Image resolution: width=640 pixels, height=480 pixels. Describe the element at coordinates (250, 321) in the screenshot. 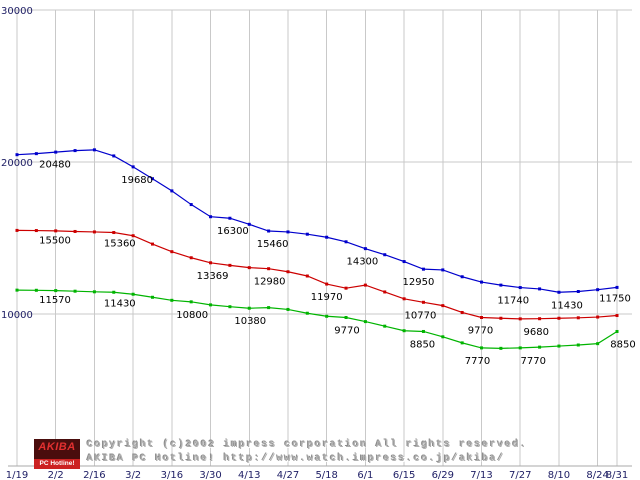

I see `svg-text: 10380` at that location.